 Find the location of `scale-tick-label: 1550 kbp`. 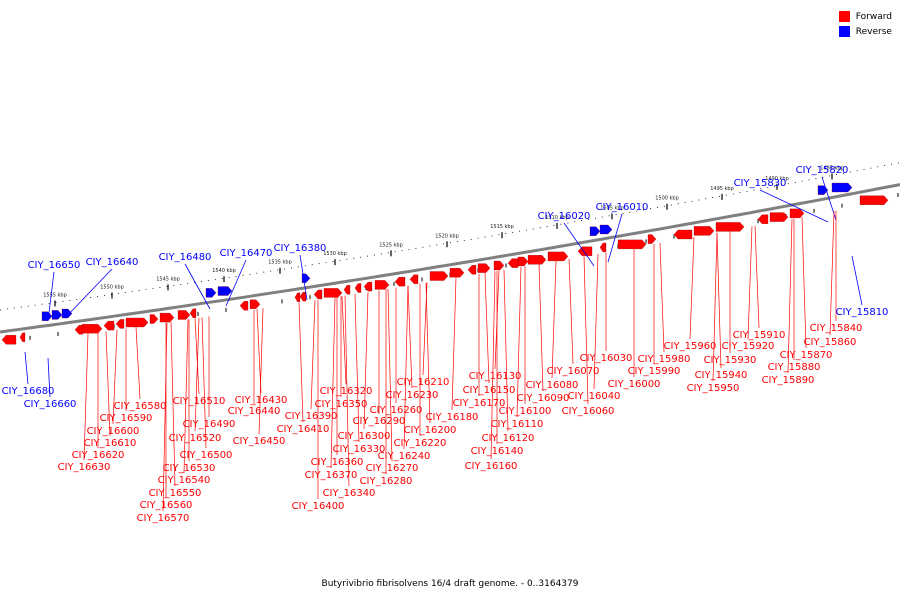

scale-tick-label: 1550 kbp is located at coordinates (112, 287).